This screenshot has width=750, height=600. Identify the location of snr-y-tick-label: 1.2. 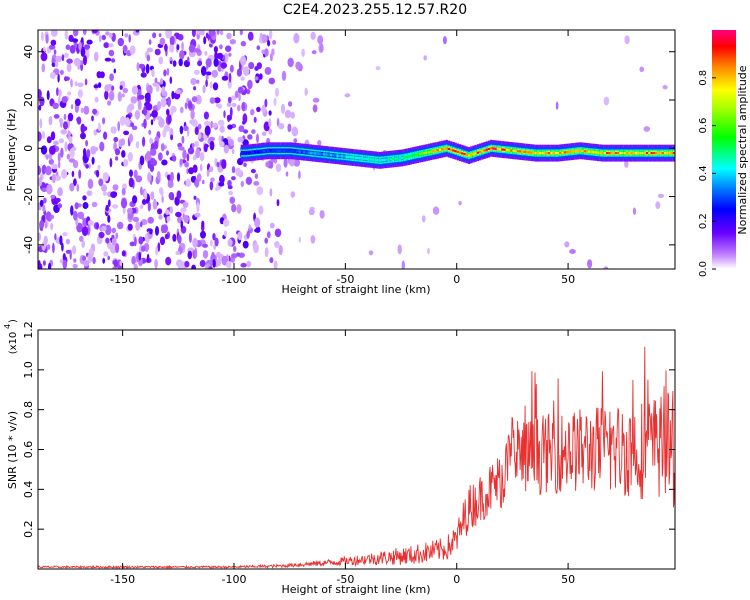
(28, 330).